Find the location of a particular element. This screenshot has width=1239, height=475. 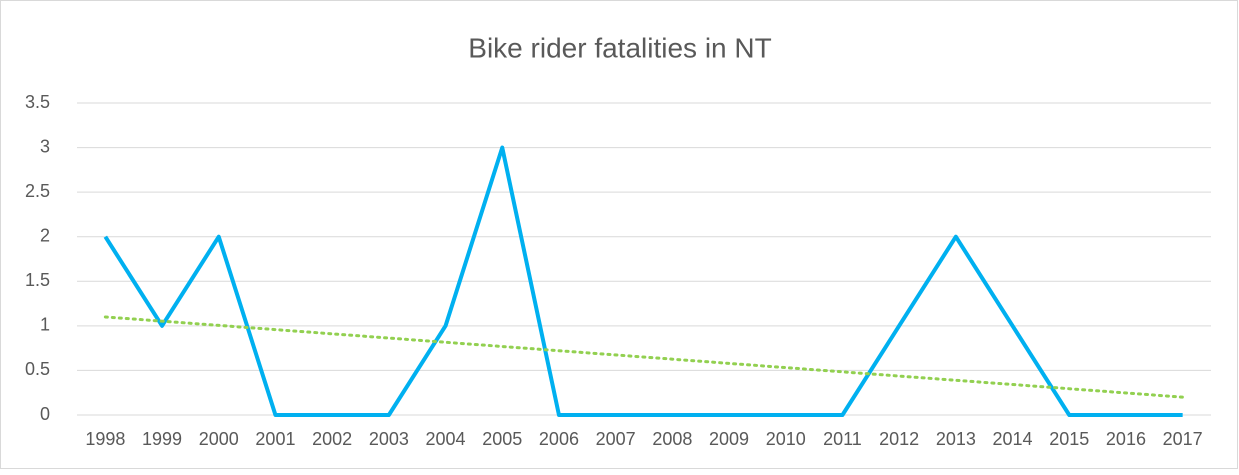

x-tick-label: 2017 is located at coordinates (1183, 439).